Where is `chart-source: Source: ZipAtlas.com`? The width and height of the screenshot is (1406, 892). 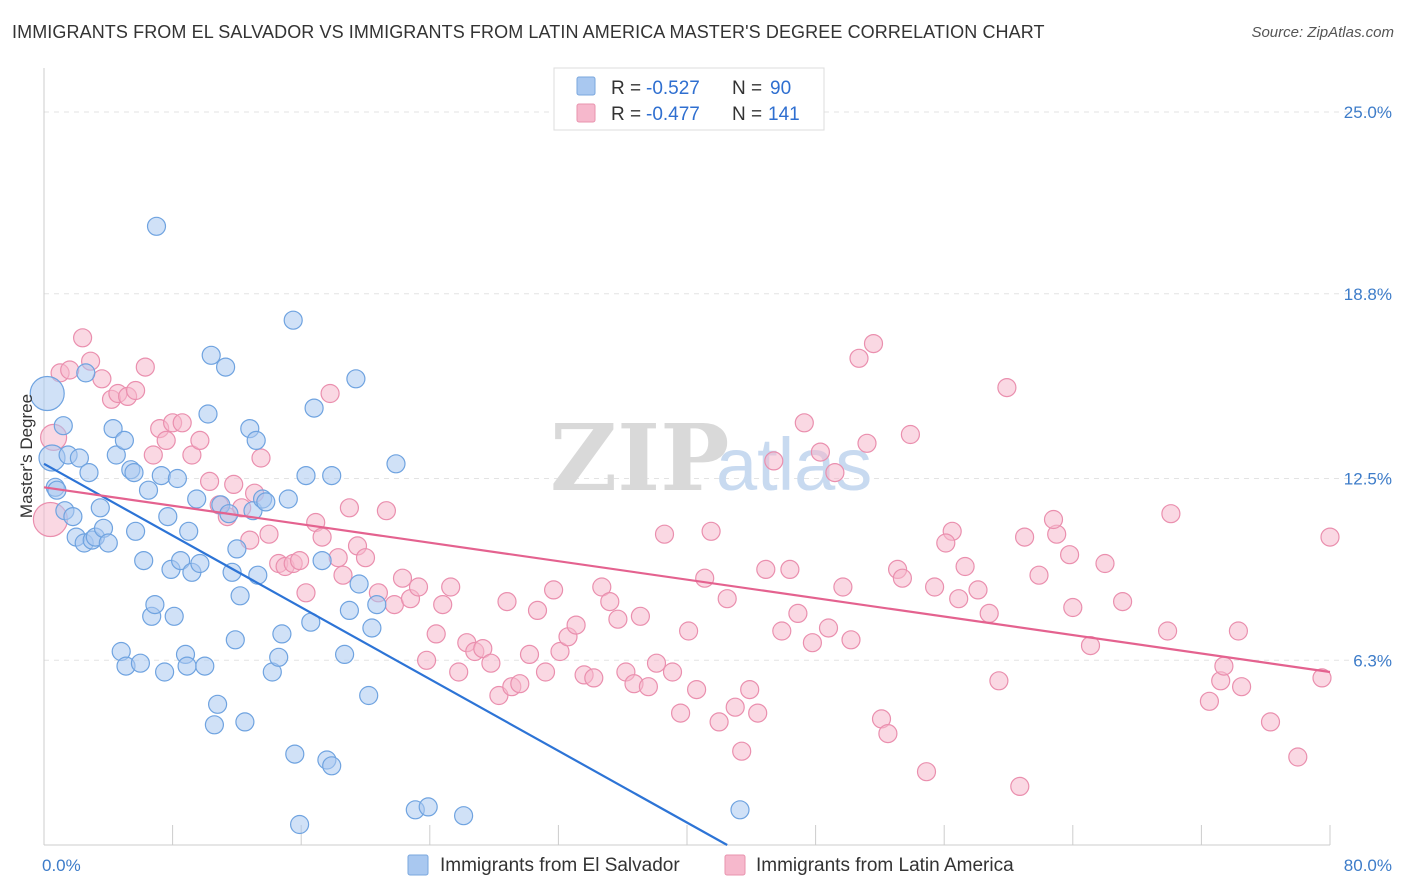 chart-source: Source: ZipAtlas.com is located at coordinates (1322, 32).